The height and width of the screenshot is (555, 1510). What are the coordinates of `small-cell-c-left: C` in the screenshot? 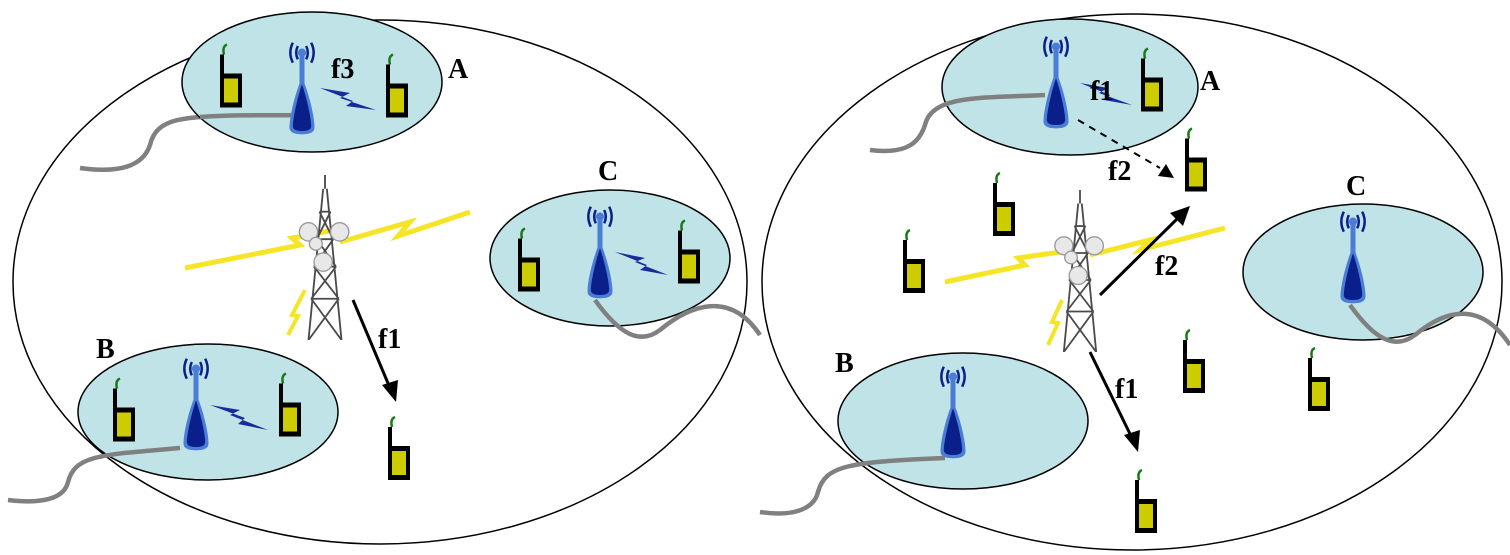 It's located at (625, 247).